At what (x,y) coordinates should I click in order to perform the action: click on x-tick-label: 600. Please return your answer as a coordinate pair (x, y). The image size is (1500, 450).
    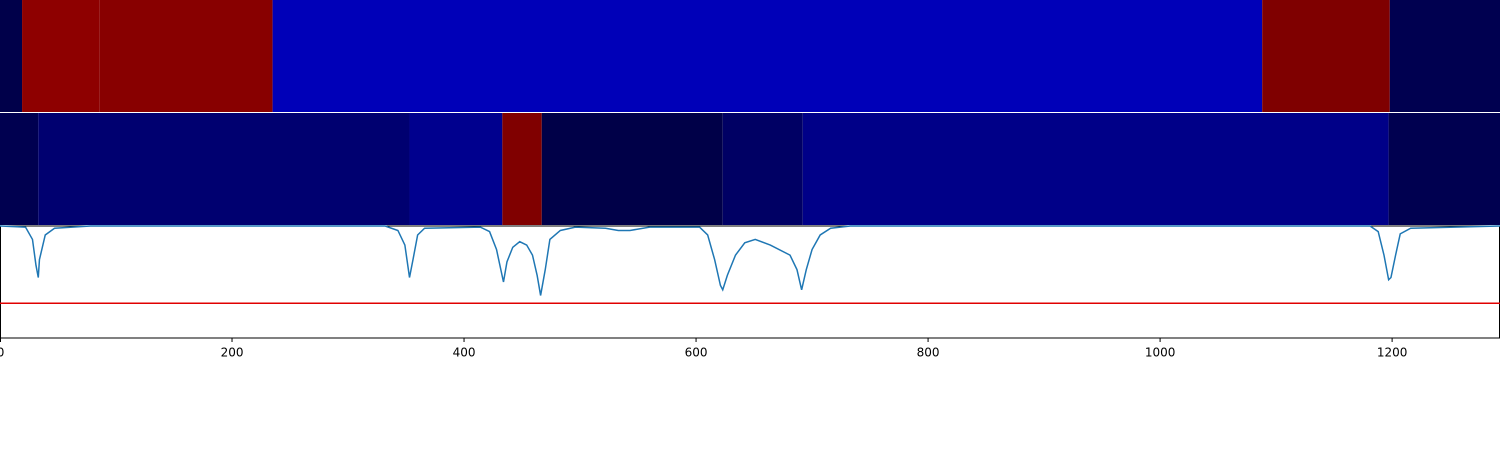
    Looking at the image, I should click on (696, 353).